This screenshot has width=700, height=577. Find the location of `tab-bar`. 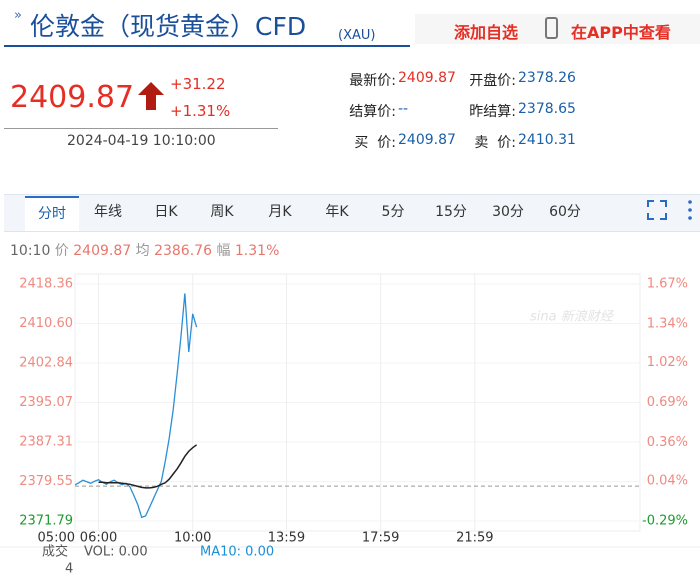

tab-bar is located at coordinates (352, 213).